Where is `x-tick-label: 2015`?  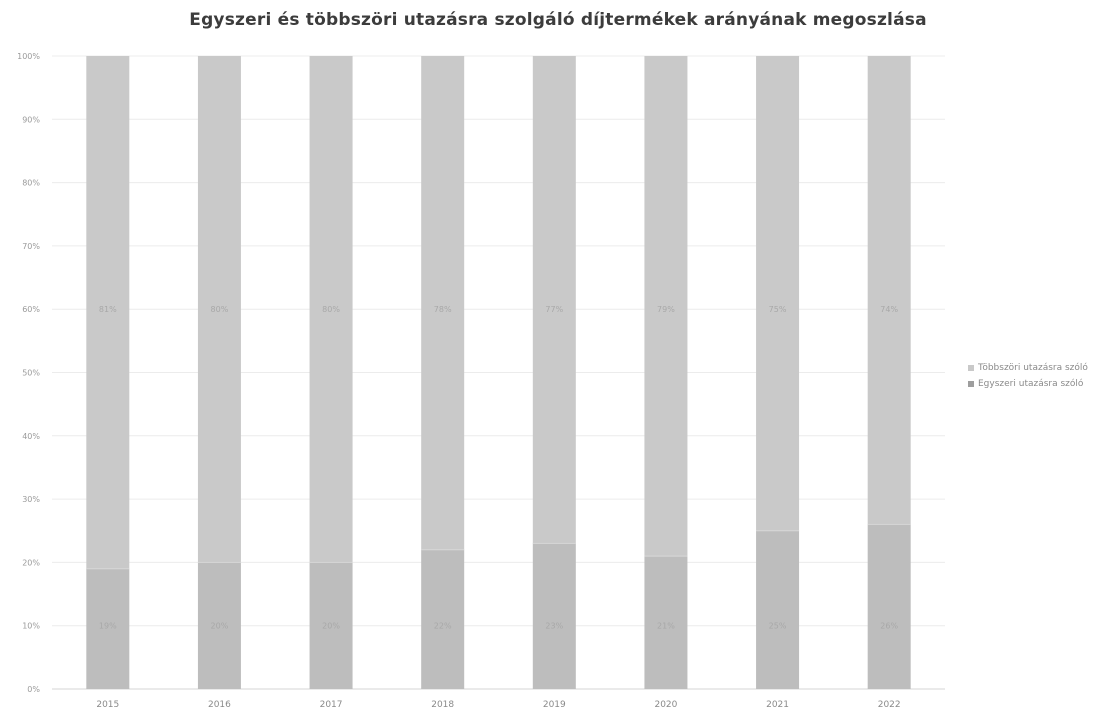 x-tick-label: 2015 is located at coordinates (107, 705).